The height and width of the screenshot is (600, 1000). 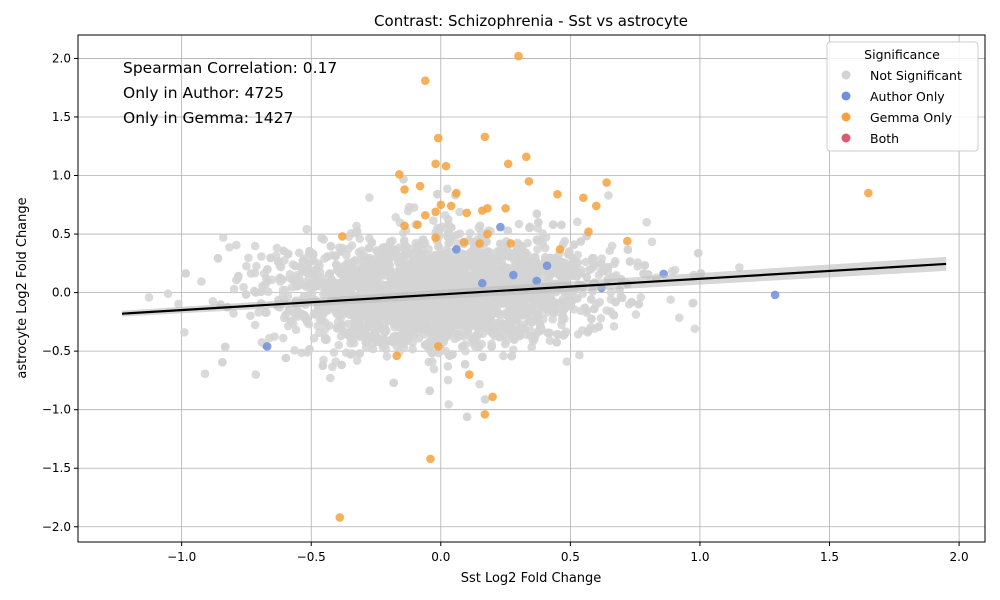 What do you see at coordinates (61, 117) in the screenshot?
I see `y-tick-label: 1.5` at bounding box center [61, 117].